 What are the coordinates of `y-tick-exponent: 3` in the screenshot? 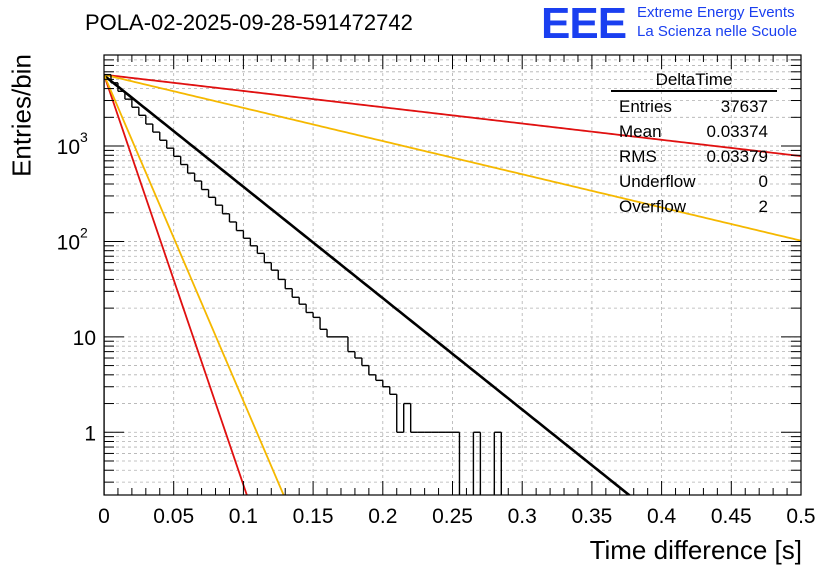 It's located at (84, 137).